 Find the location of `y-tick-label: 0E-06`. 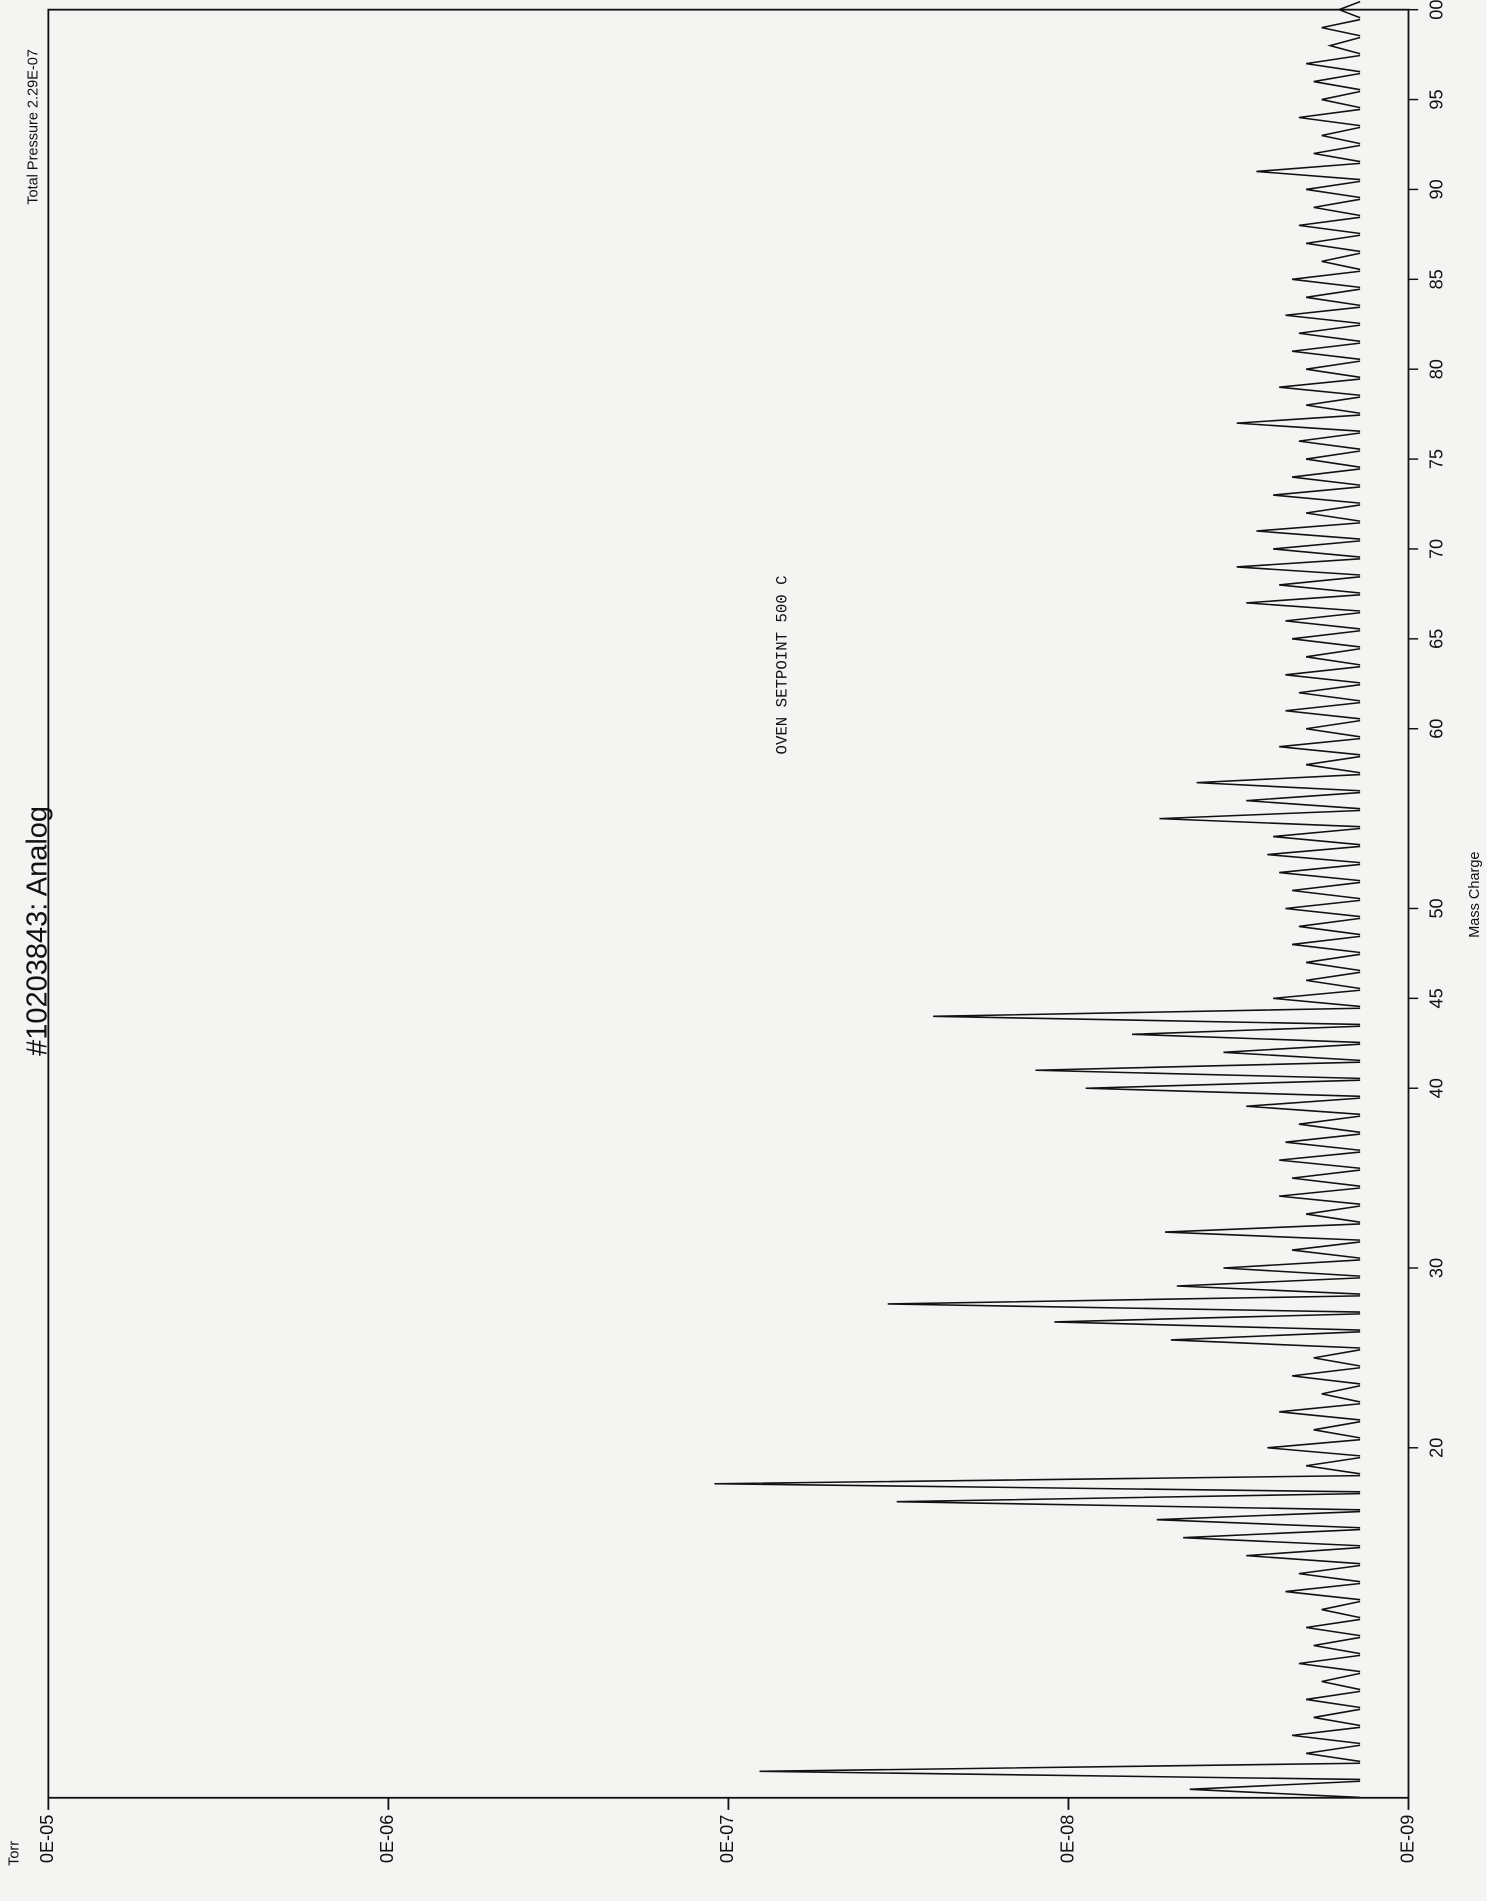

y-tick-label: 0E-06 is located at coordinates (387, 1839).